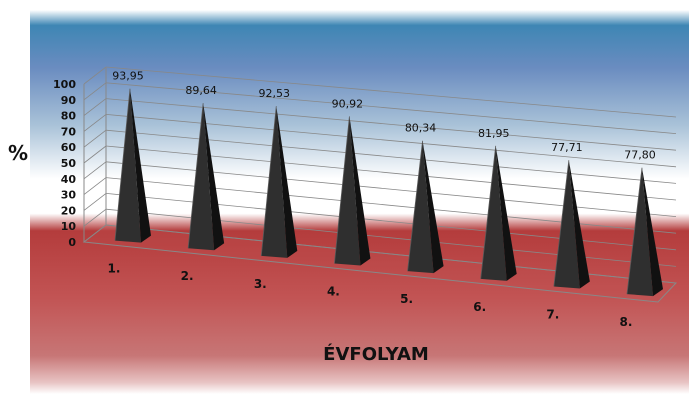 The image size is (689, 394). What do you see at coordinates (72, 242) in the screenshot?
I see `y-tick-label: 0` at bounding box center [72, 242].